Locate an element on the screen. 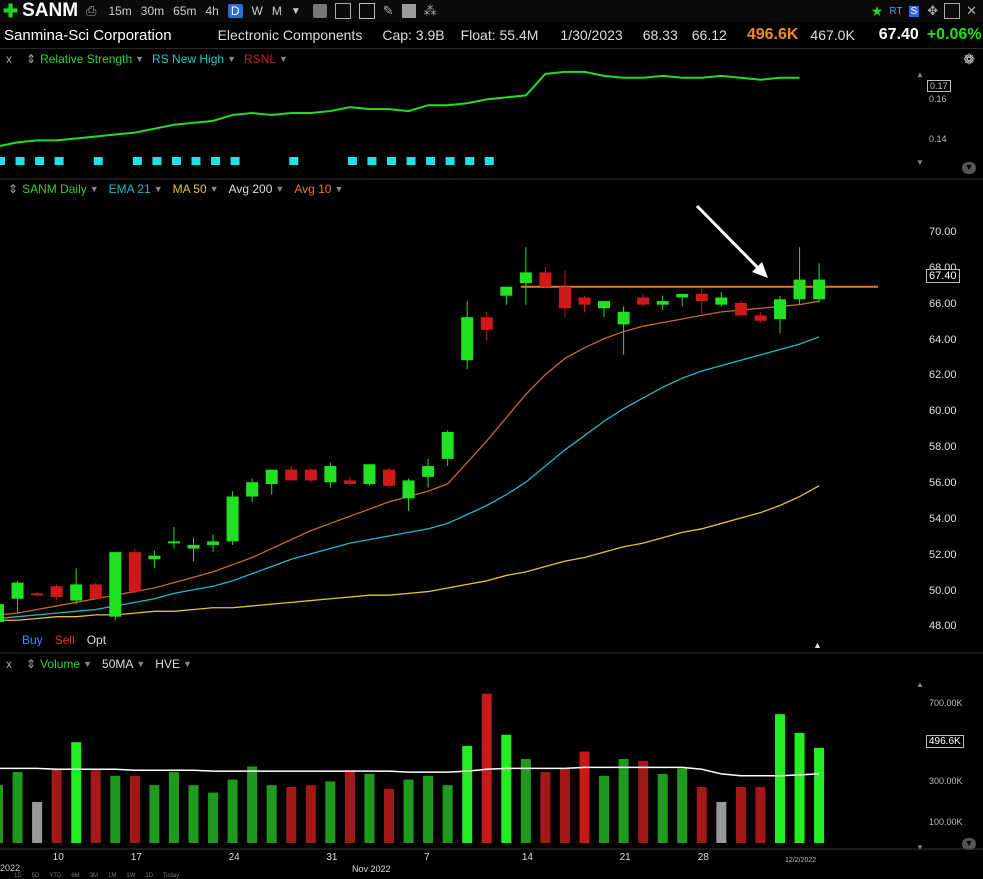  date-axis-label: 28 is located at coordinates (703, 857).